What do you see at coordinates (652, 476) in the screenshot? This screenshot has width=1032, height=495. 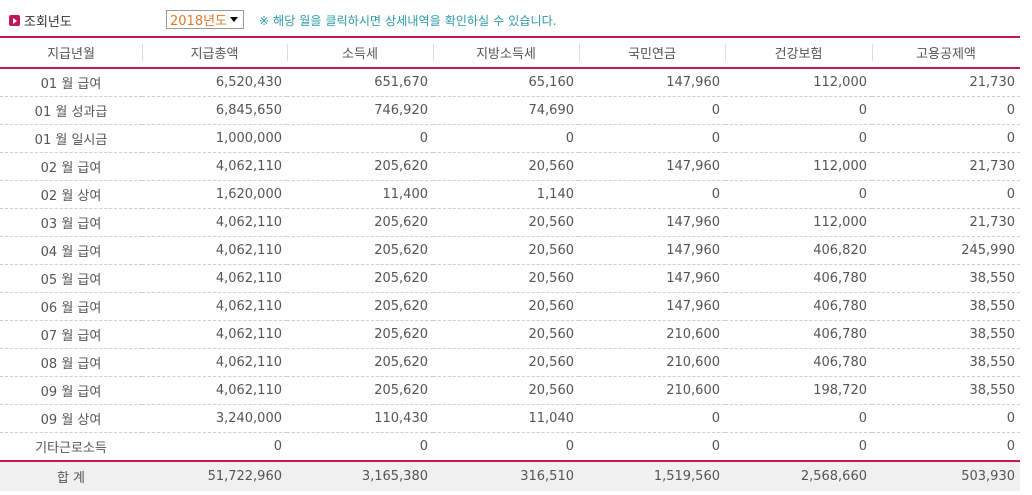 I see `total-amount-cell: 1,519,560` at bounding box center [652, 476].